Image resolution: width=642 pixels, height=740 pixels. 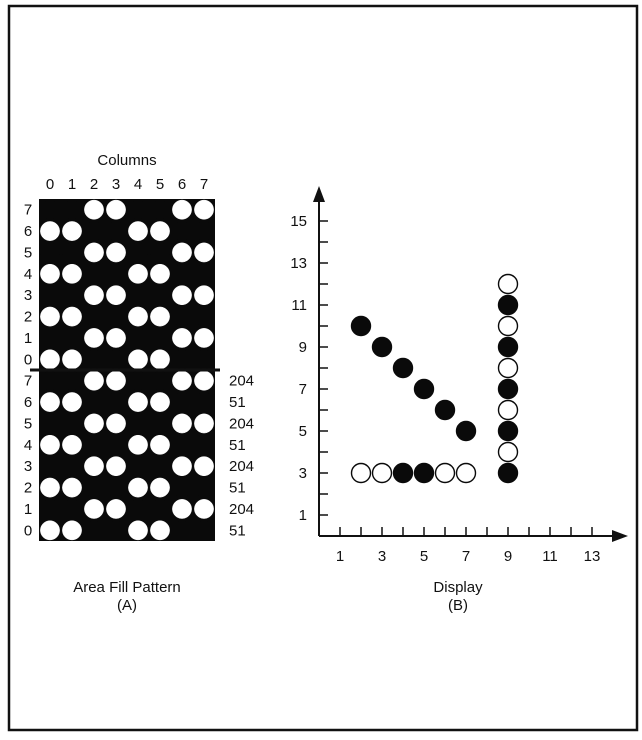 I want to click on panel-a-caption-title: Area Fill Pattern, so click(x=127, y=587).